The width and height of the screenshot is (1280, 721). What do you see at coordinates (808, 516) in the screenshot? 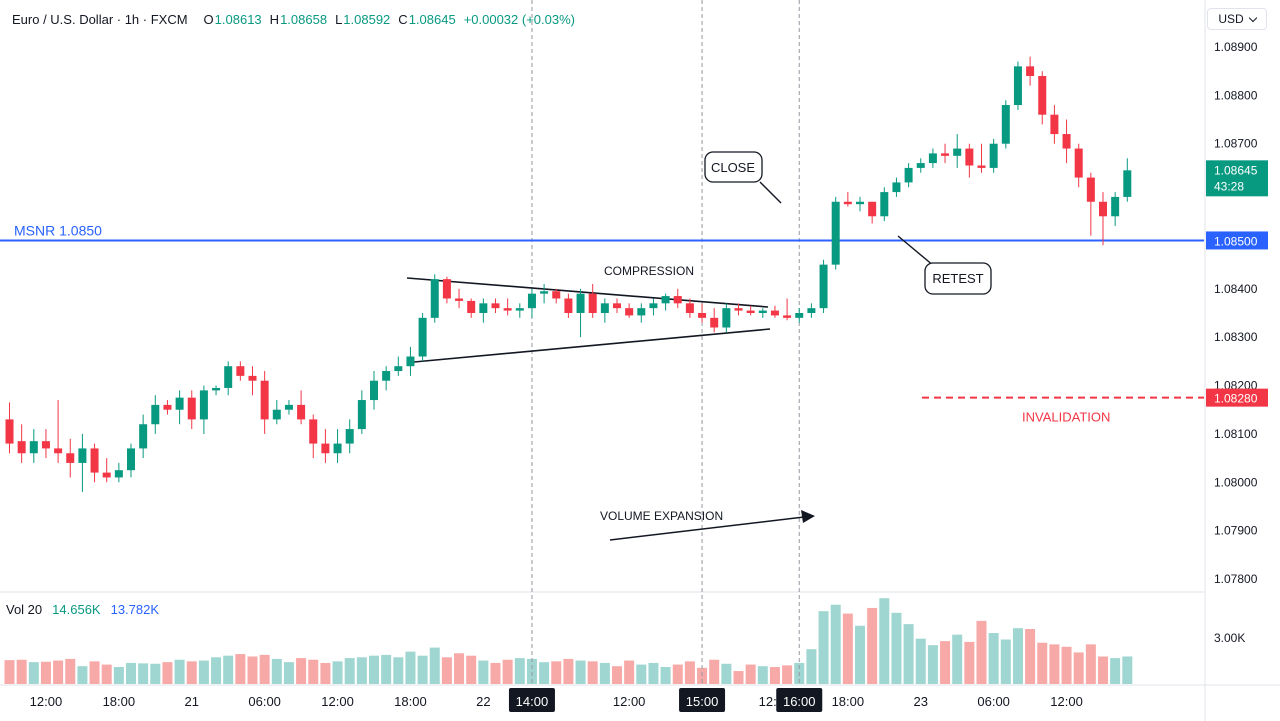
I see `volume-expansion-arrow-head` at bounding box center [808, 516].